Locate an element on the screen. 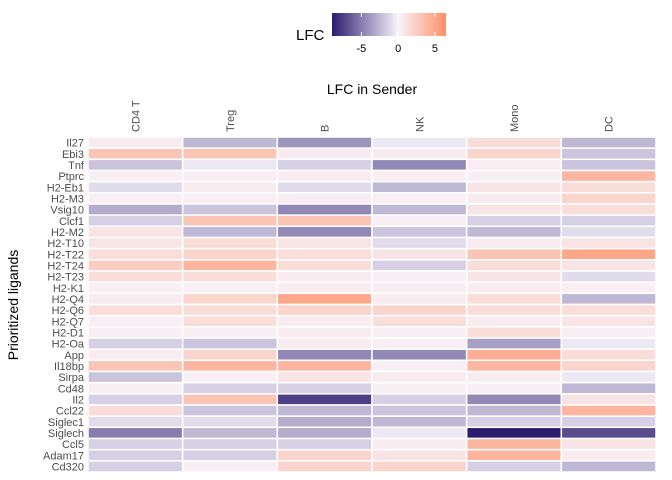 Image resolution: width=672 pixels, height=480 pixels. chart-title: LFC in Sender is located at coordinates (372, 89).